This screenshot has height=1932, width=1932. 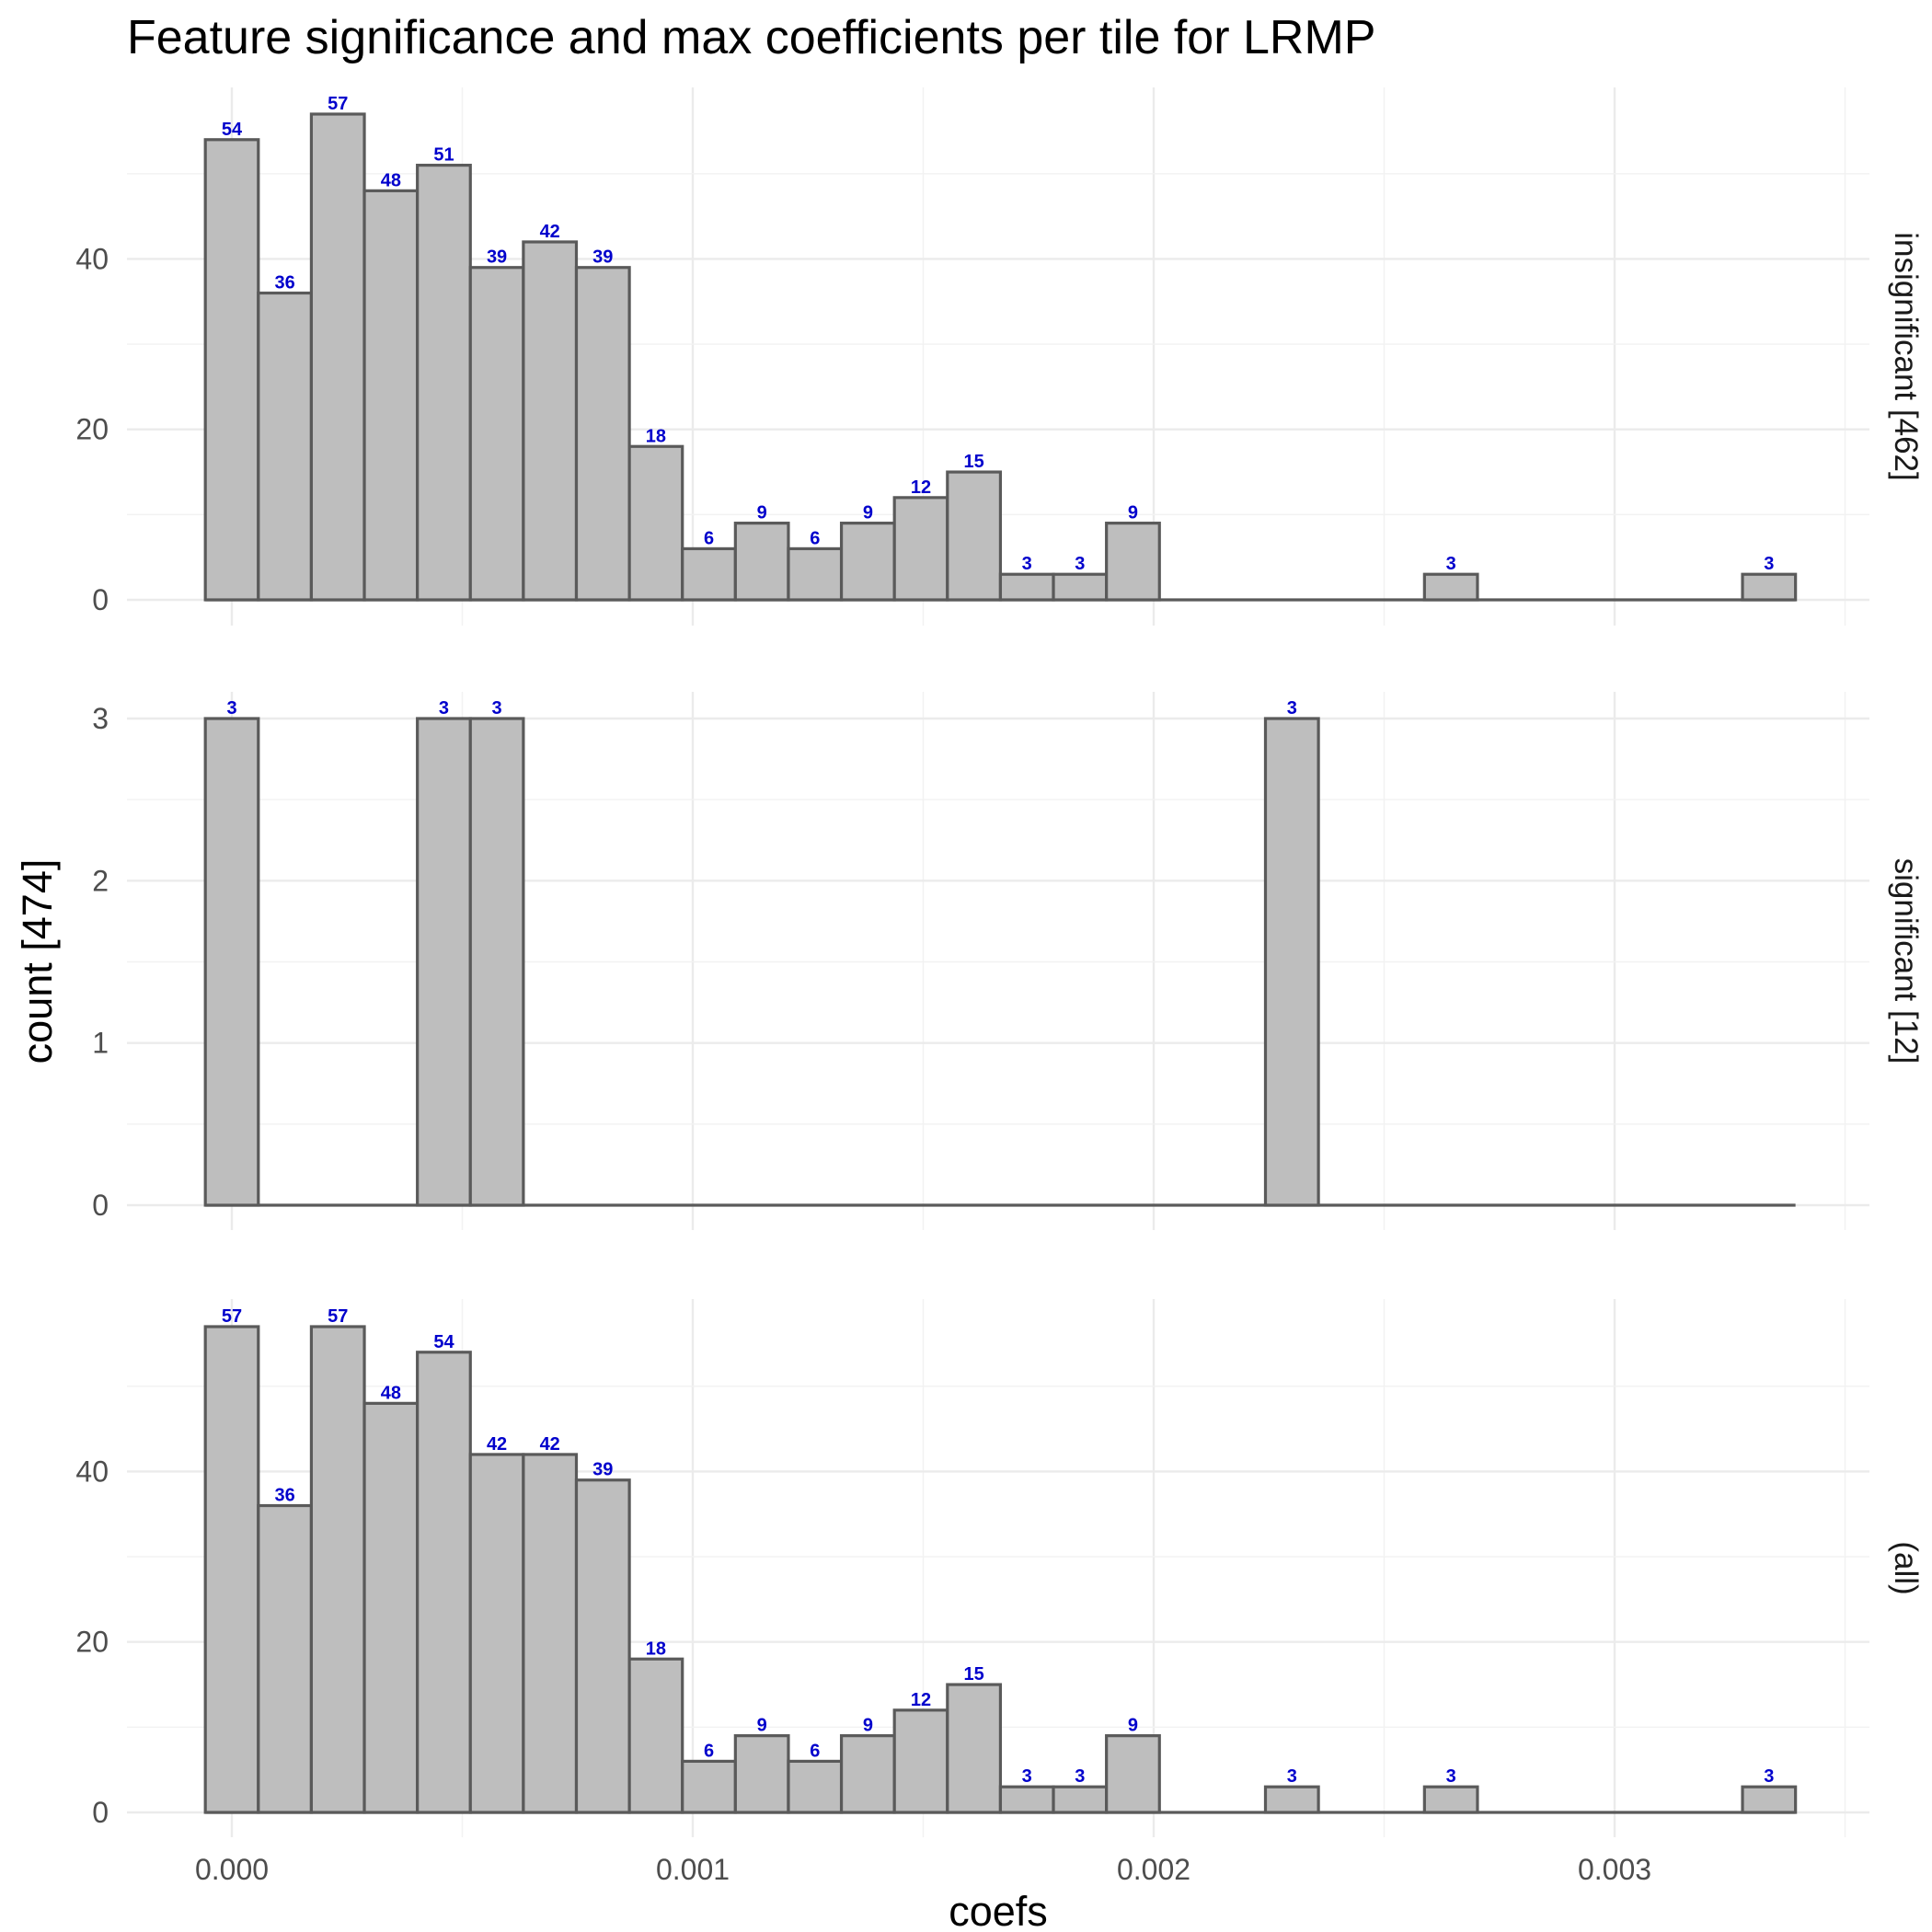 What do you see at coordinates (37, 961) in the screenshot?
I see `y-axis-title: count [474]` at bounding box center [37, 961].